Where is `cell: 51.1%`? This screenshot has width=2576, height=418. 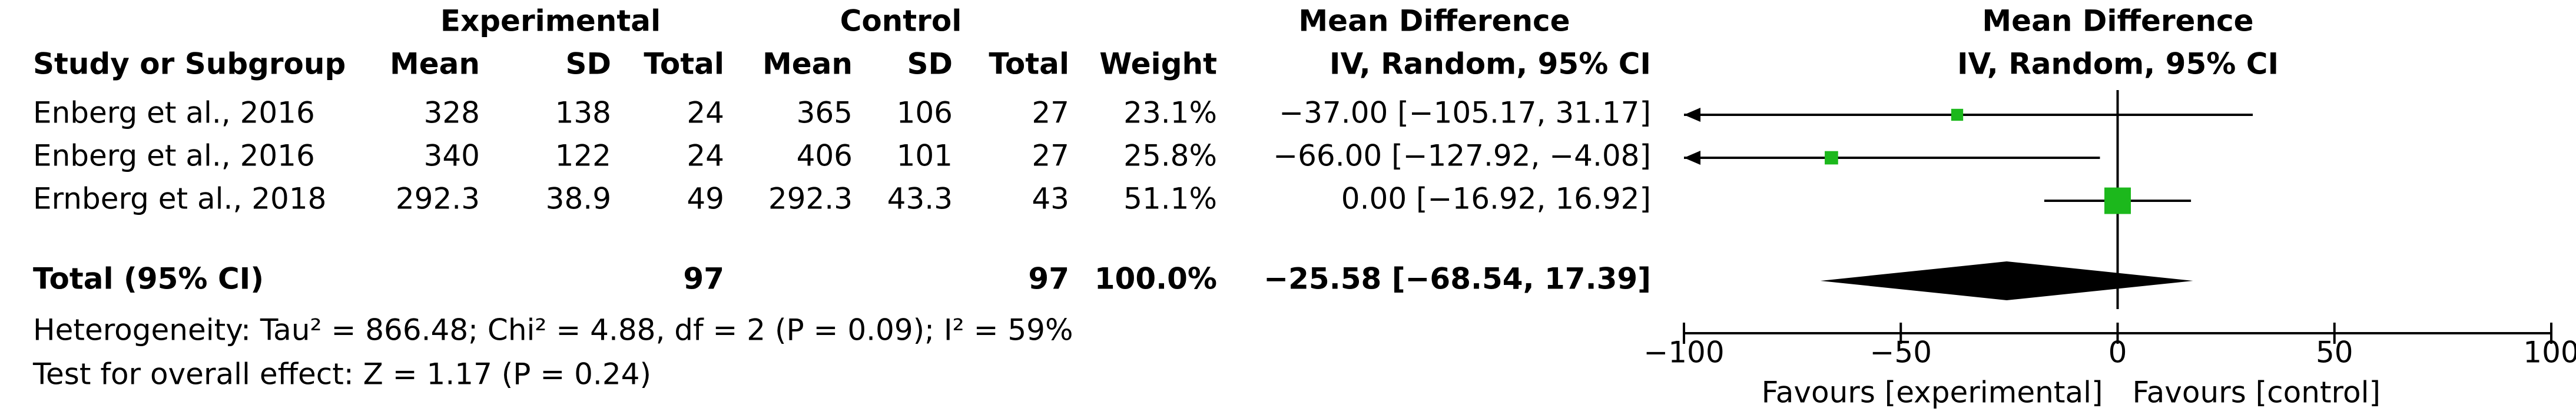 cell: 51.1% is located at coordinates (1170, 199).